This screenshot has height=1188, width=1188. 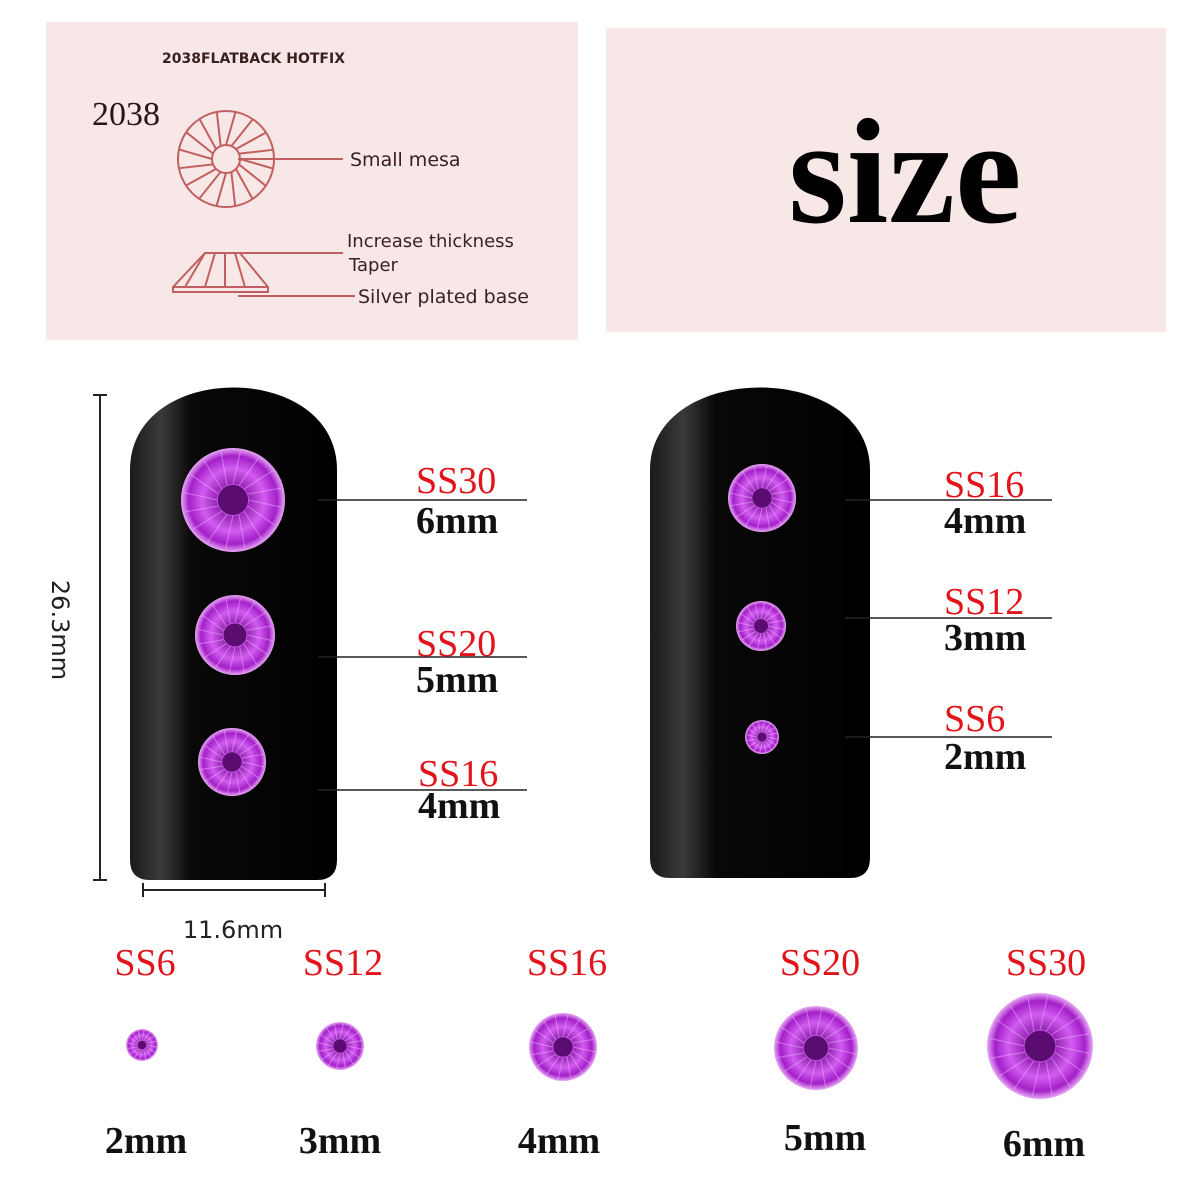 I want to click on headline: size, so click(x=904, y=172).